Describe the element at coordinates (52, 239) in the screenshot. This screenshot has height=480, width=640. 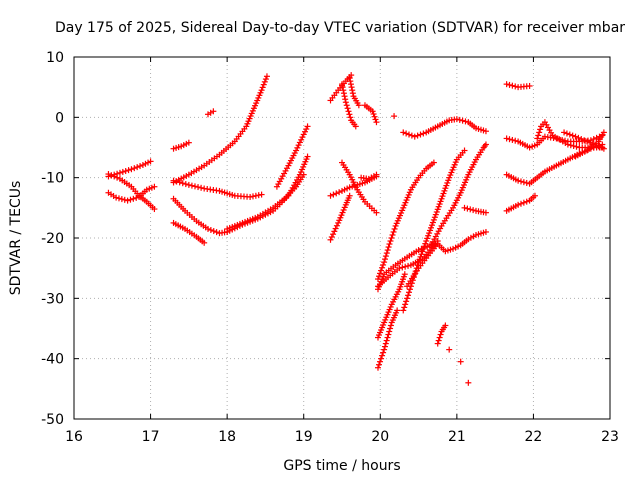
I see `y-tick-labels: 10 0 -10 -20 -30 -40 -50` at that location.